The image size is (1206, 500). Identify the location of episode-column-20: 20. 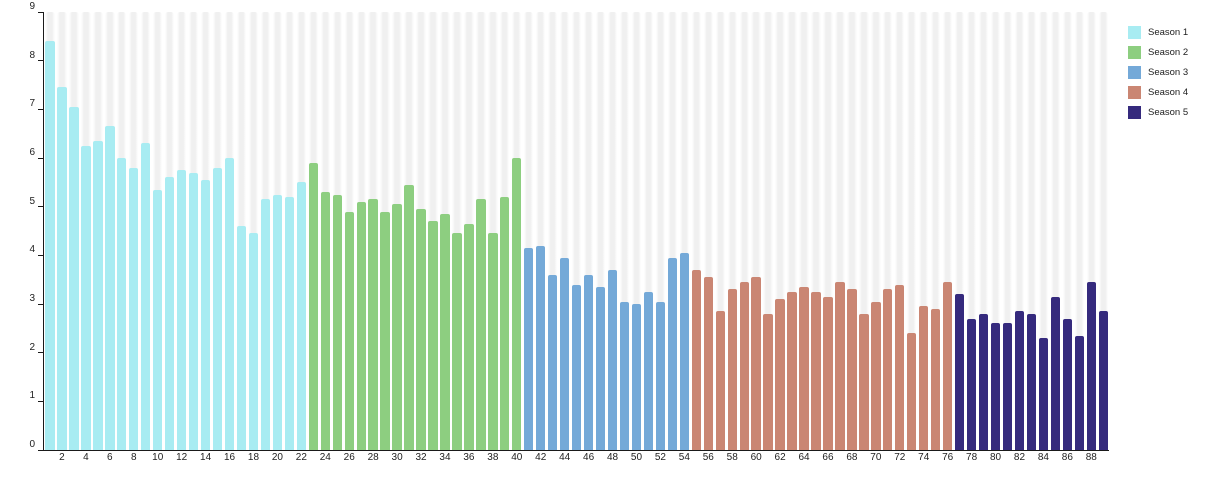
(277, 237).